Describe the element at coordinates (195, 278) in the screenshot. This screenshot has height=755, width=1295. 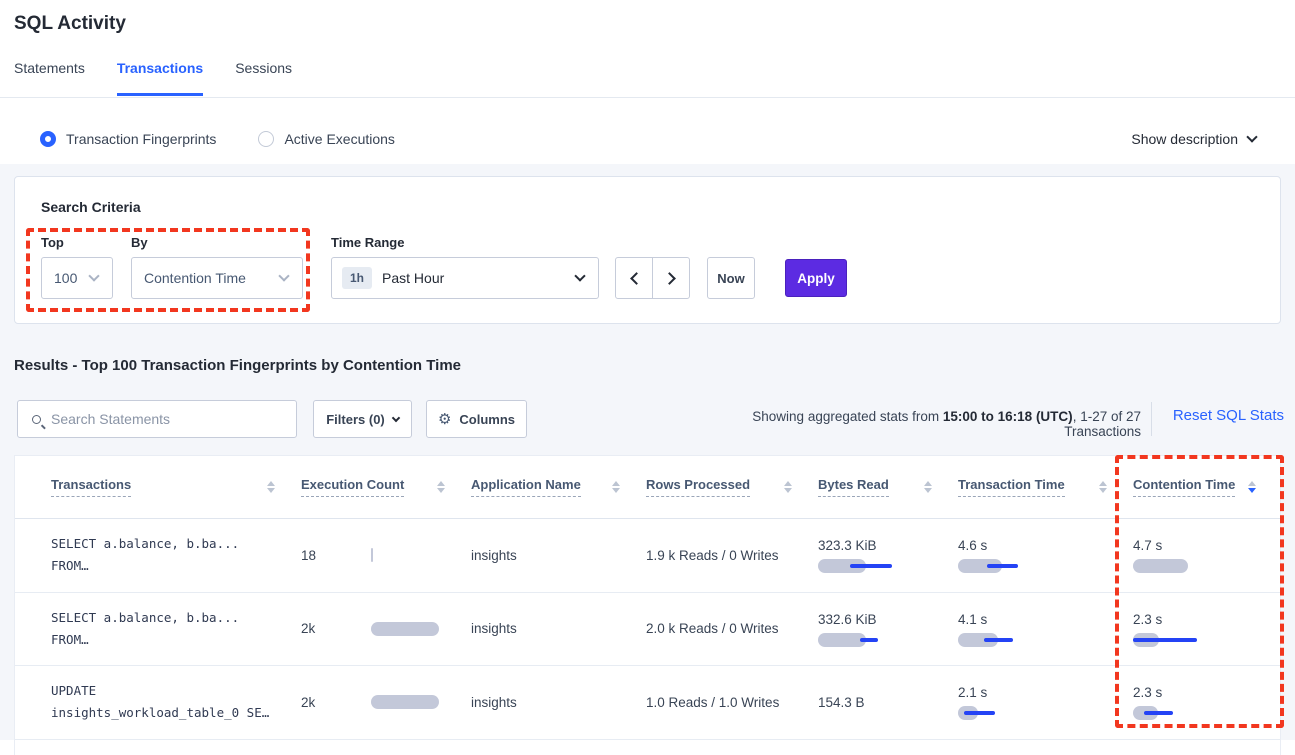
I see `by-select-value: Contention Time` at that location.